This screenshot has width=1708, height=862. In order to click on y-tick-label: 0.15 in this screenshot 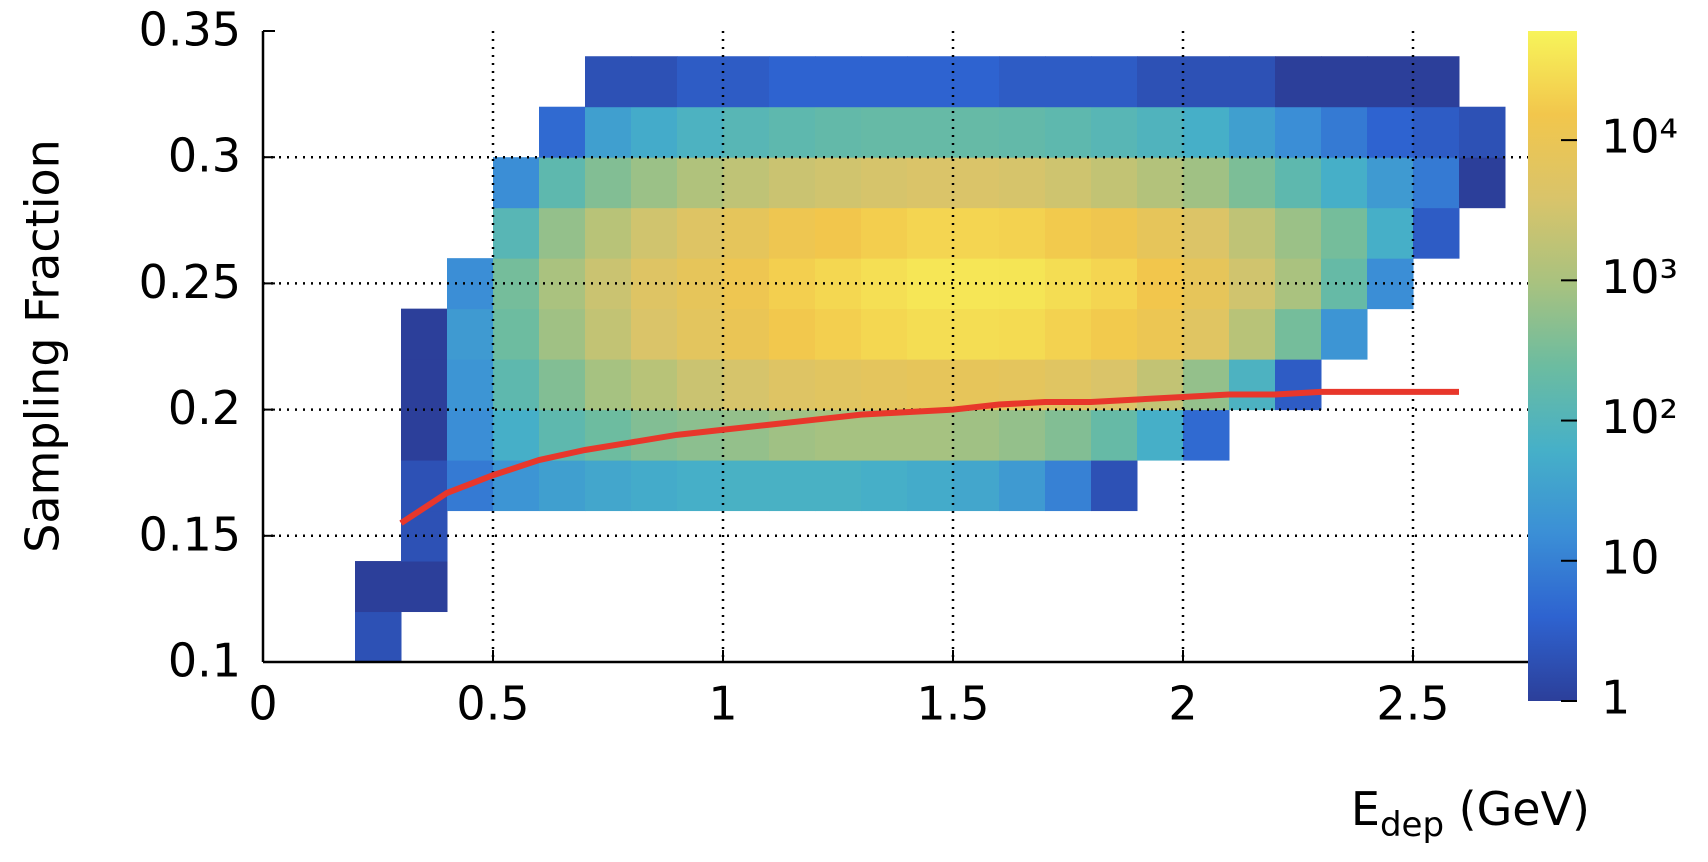, I will do `click(190, 534)`.